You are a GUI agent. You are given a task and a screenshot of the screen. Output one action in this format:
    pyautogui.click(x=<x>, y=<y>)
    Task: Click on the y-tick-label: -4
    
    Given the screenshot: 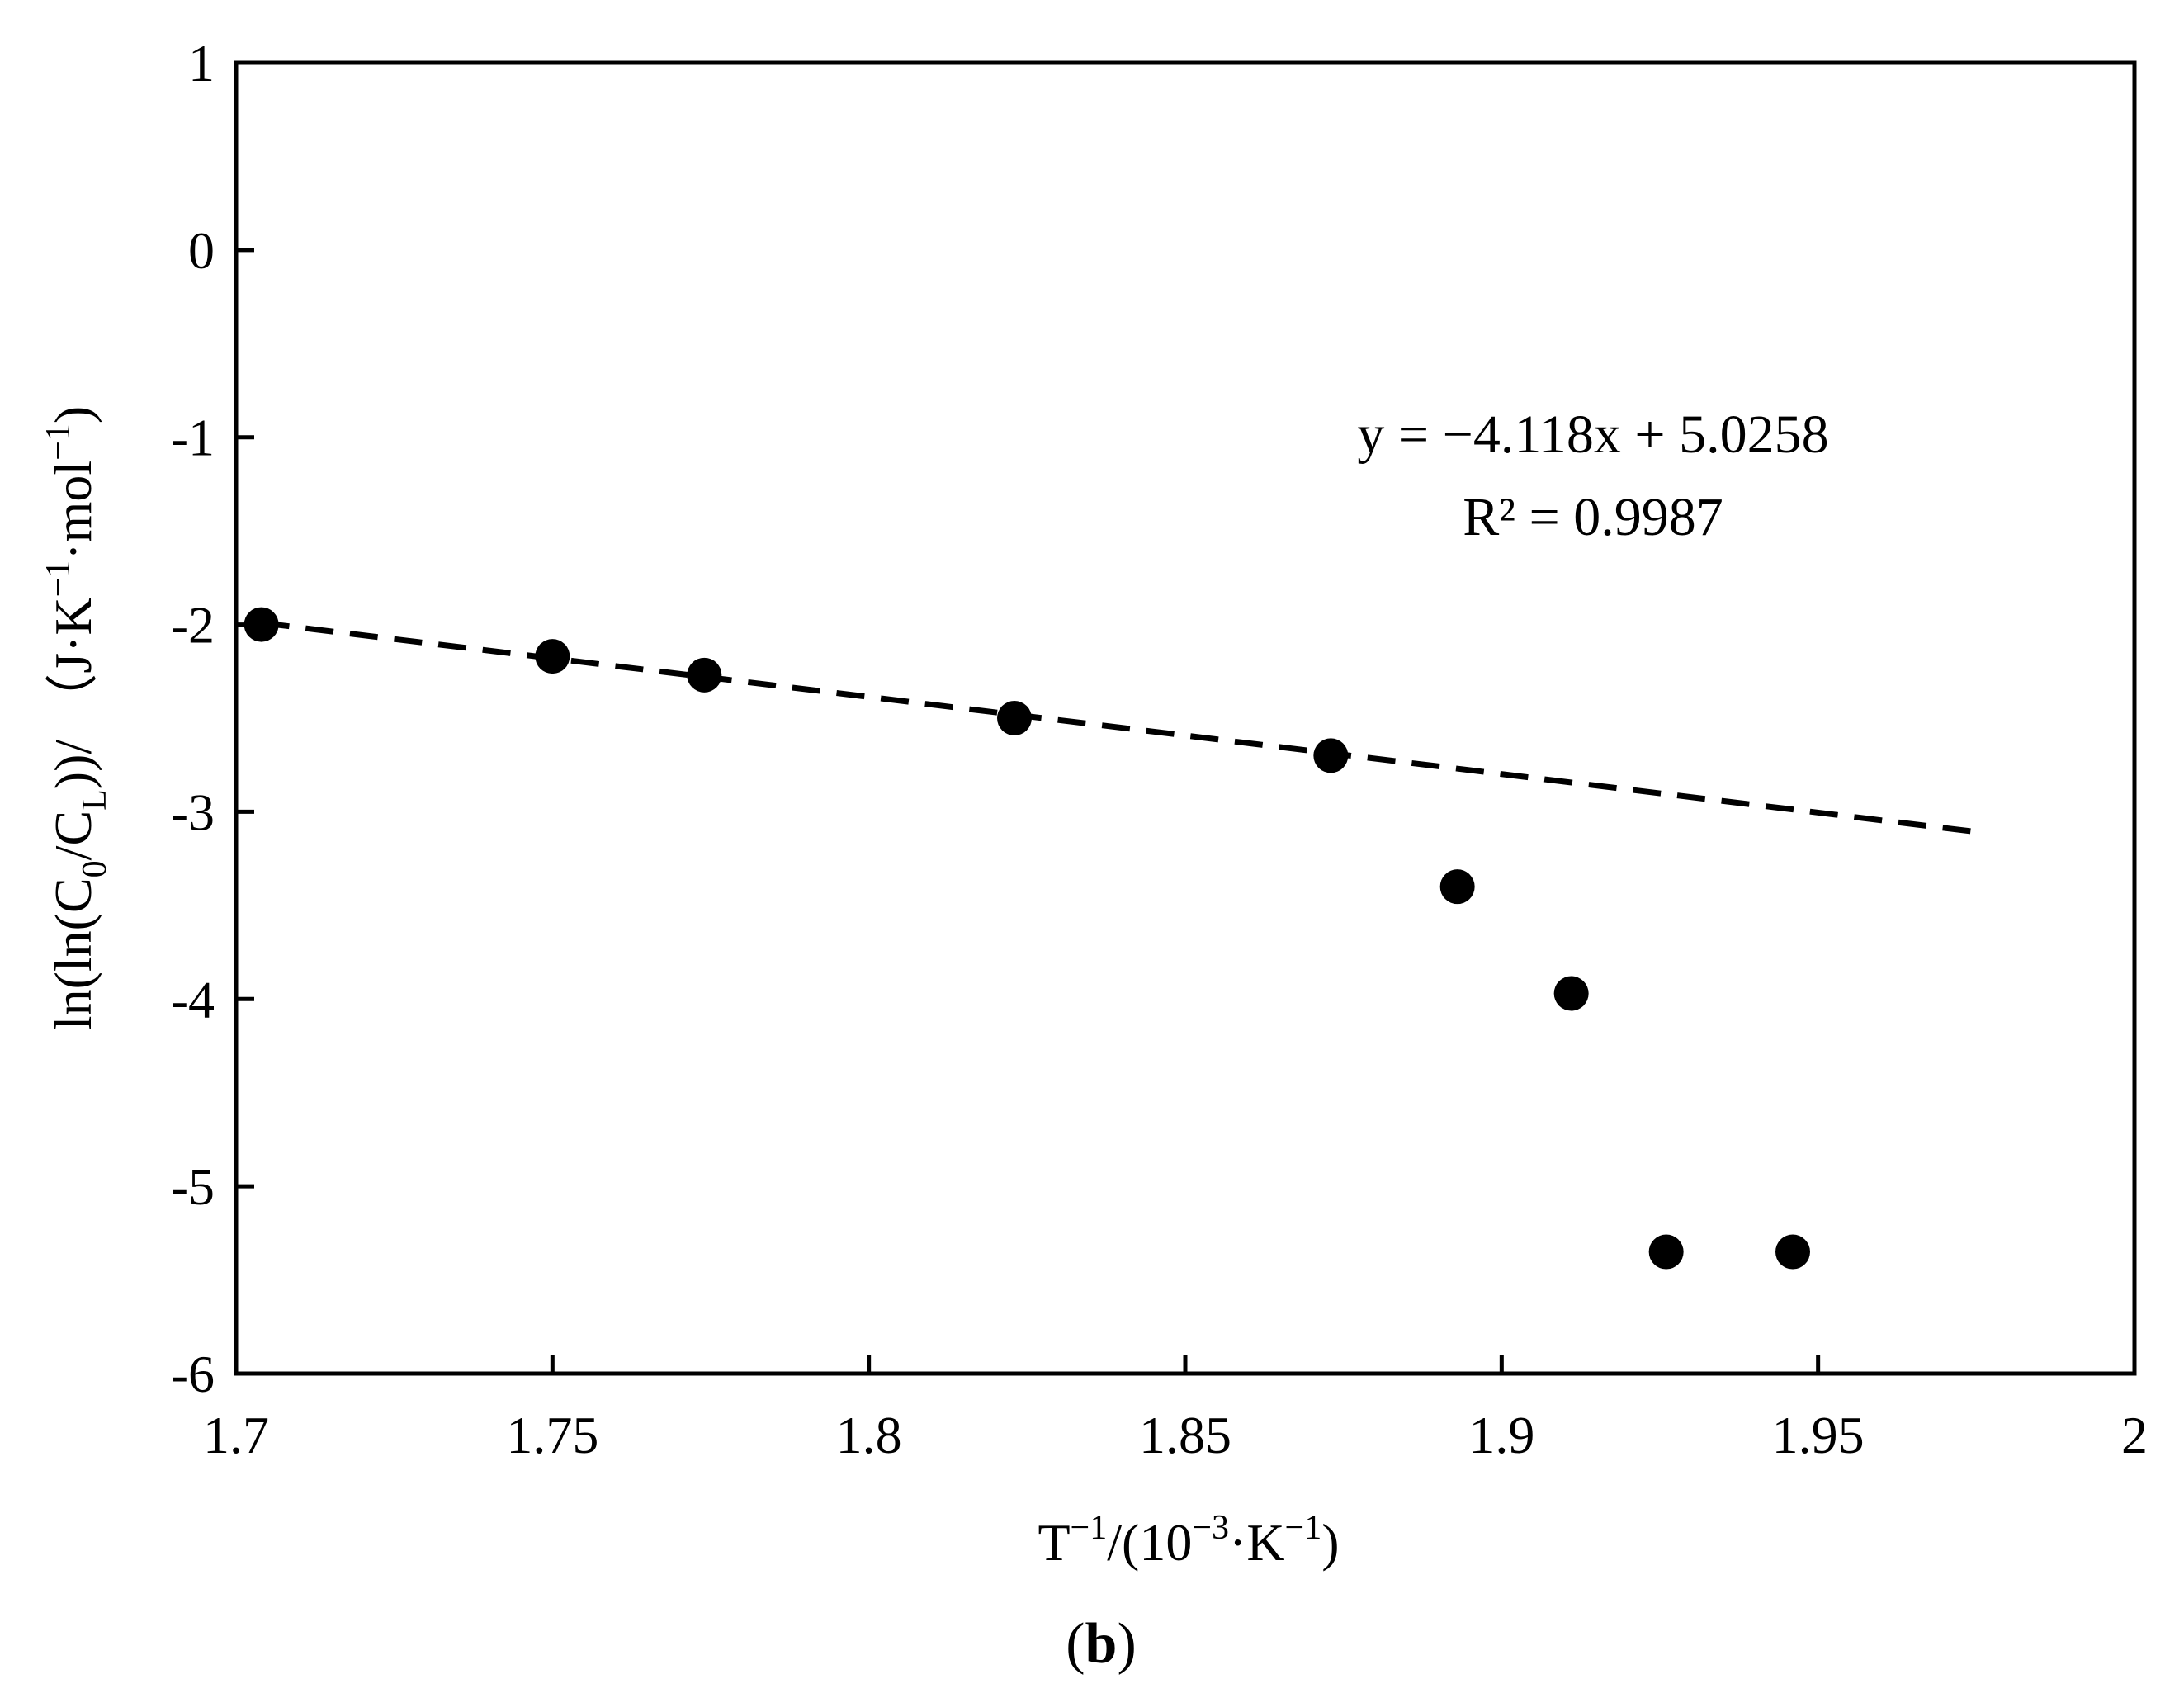 What is the action you would take?
    pyautogui.click(x=193, y=999)
    